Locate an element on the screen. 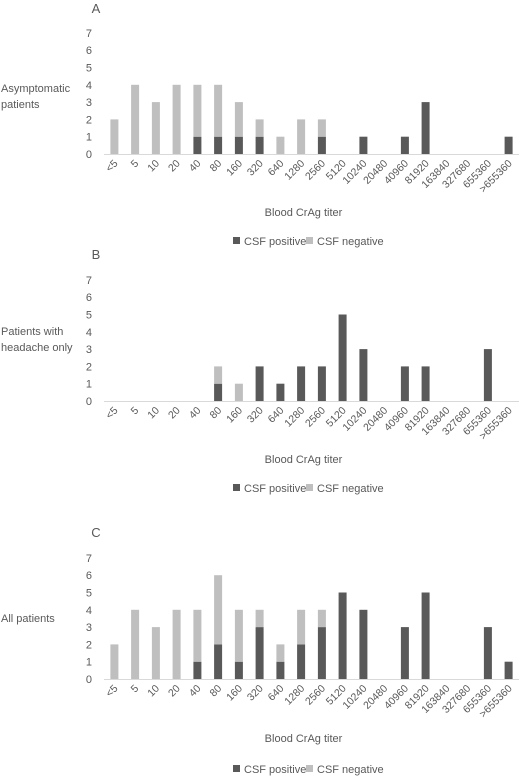 The width and height of the screenshot is (520, 779). panel-label: A is located at coordinates (96, 8).